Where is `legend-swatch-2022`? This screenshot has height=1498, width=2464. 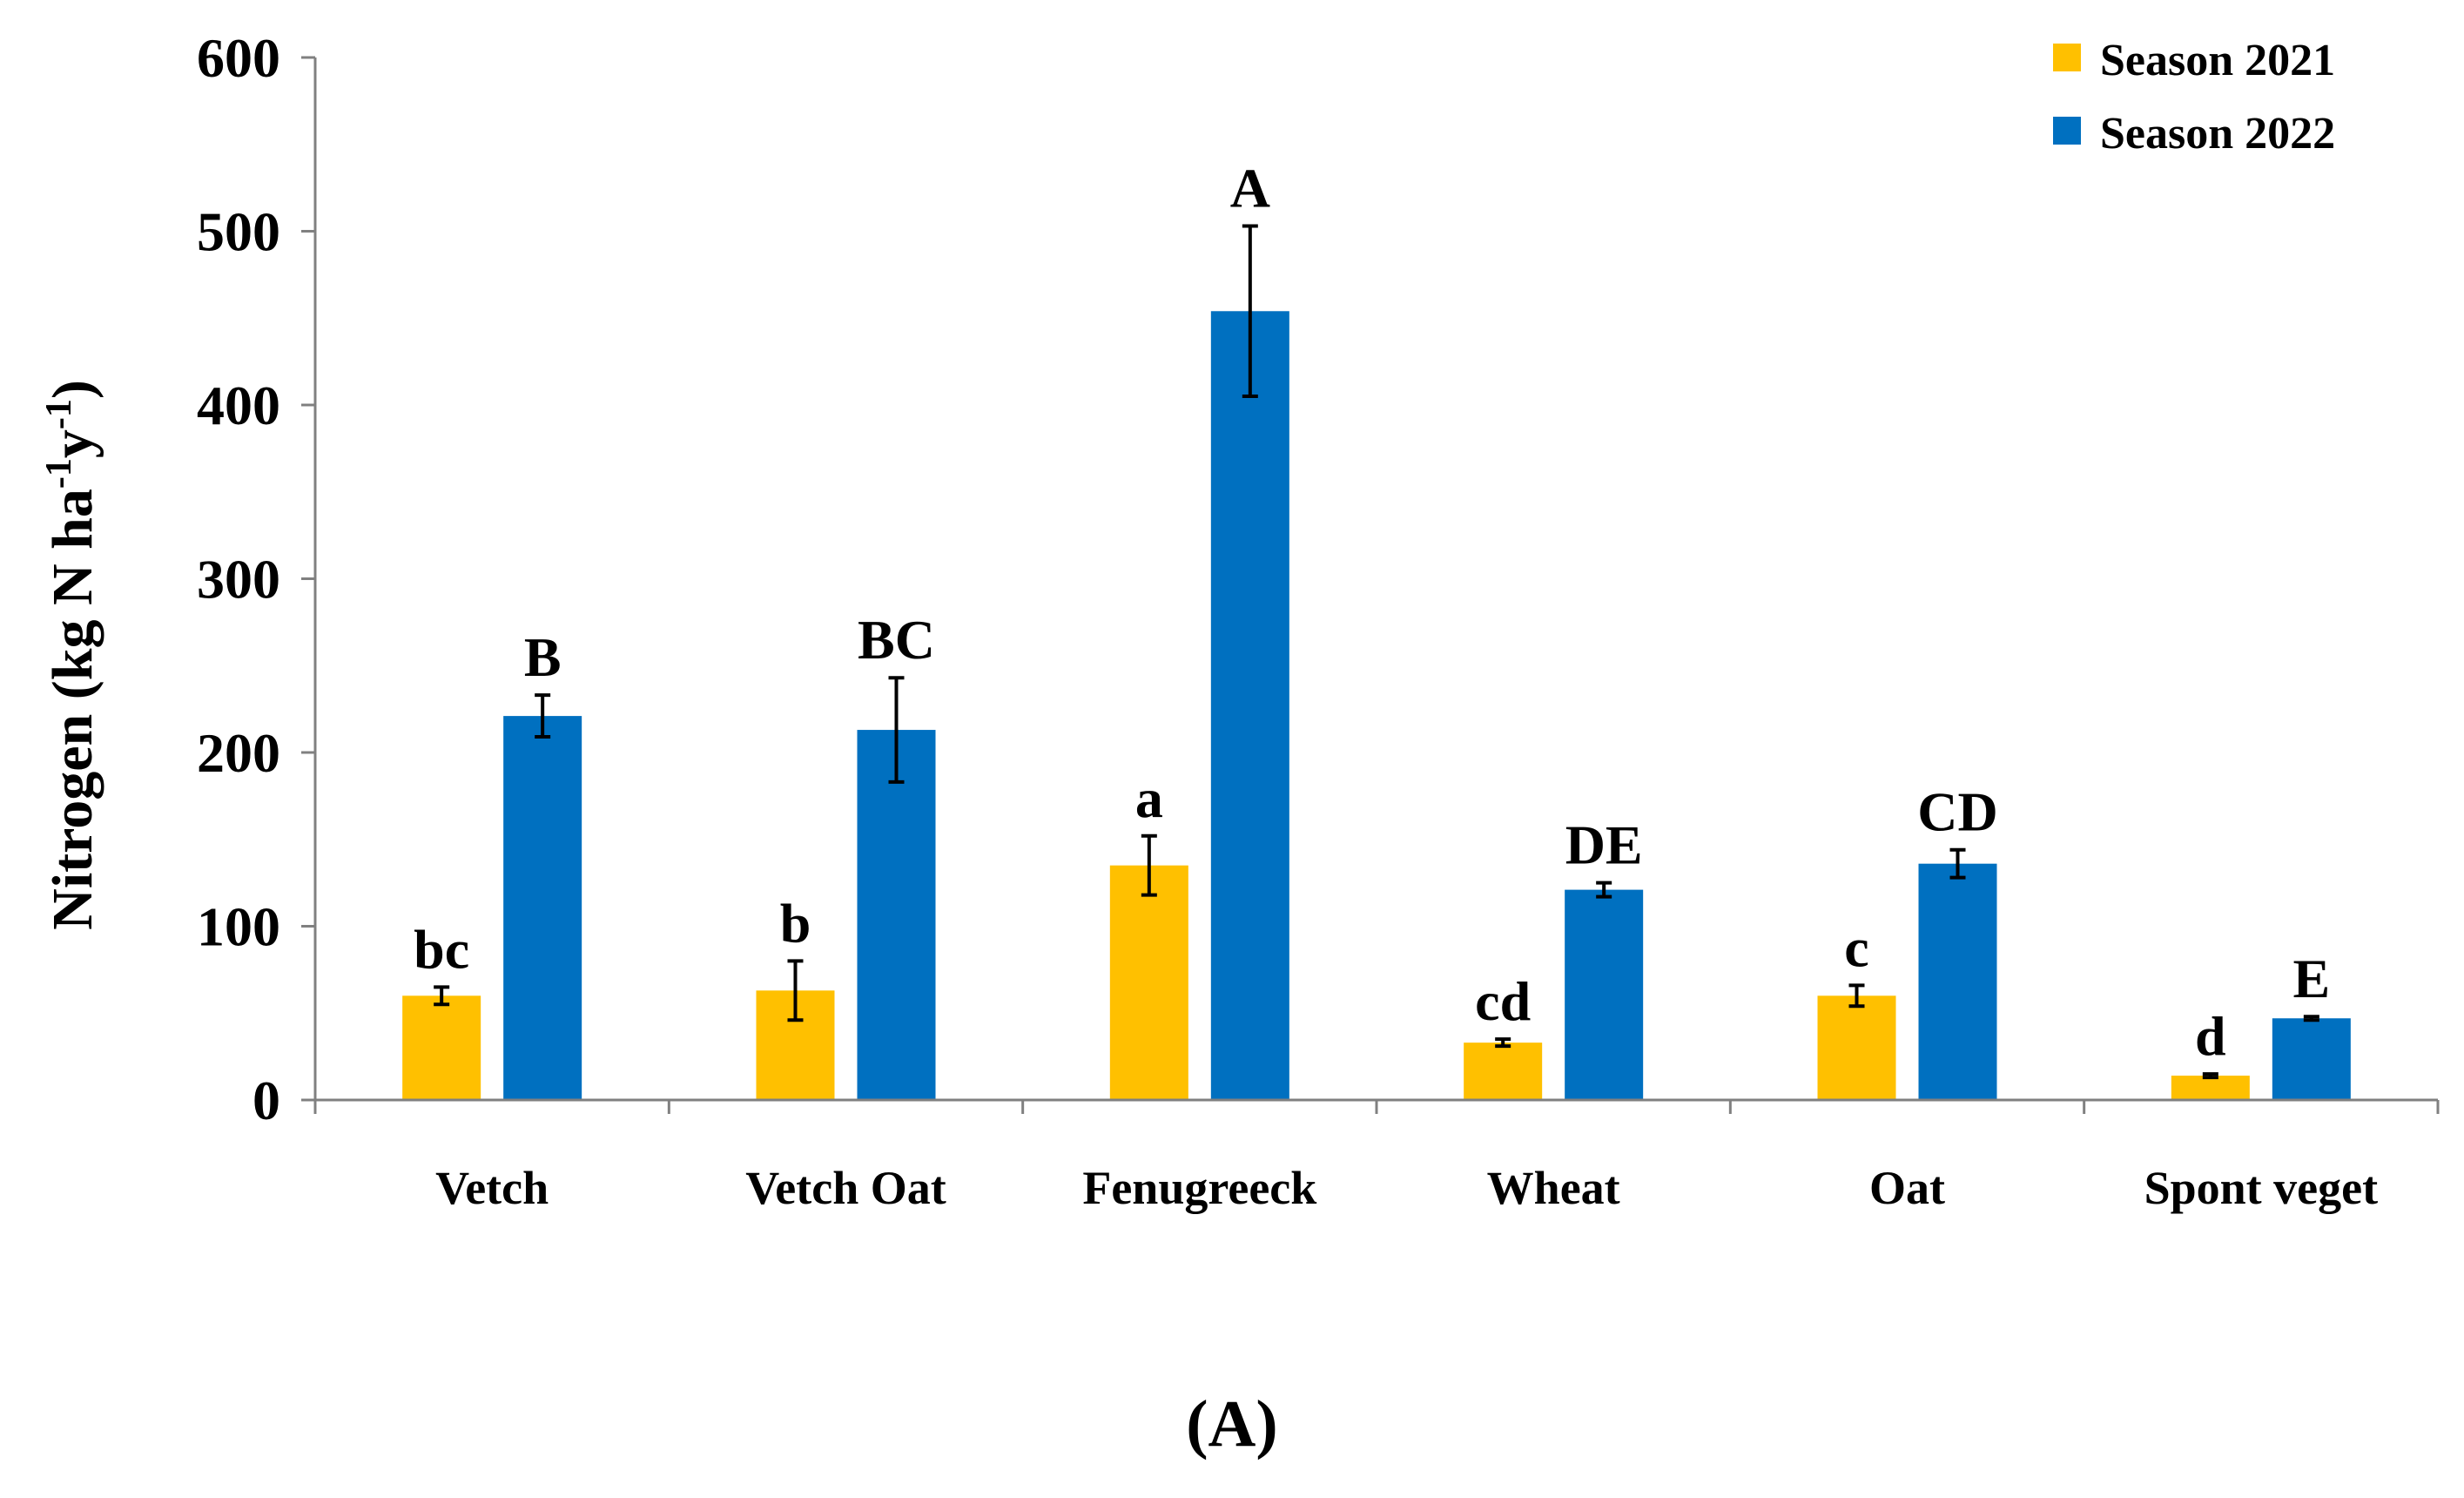
legend-swatch-2022 is located at coordinates (2067, 131).